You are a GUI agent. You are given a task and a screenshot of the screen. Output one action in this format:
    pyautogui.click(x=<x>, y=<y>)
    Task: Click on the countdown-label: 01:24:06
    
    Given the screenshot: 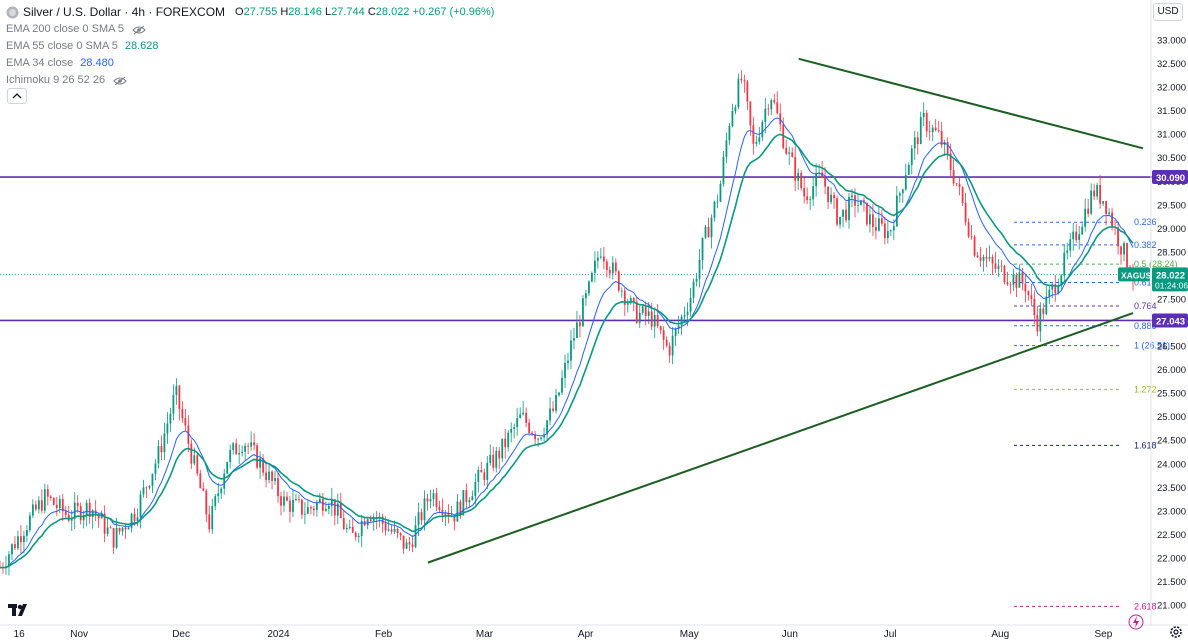 What is the action you would take?
    pyautogui.click(x=1171, y=285)
    